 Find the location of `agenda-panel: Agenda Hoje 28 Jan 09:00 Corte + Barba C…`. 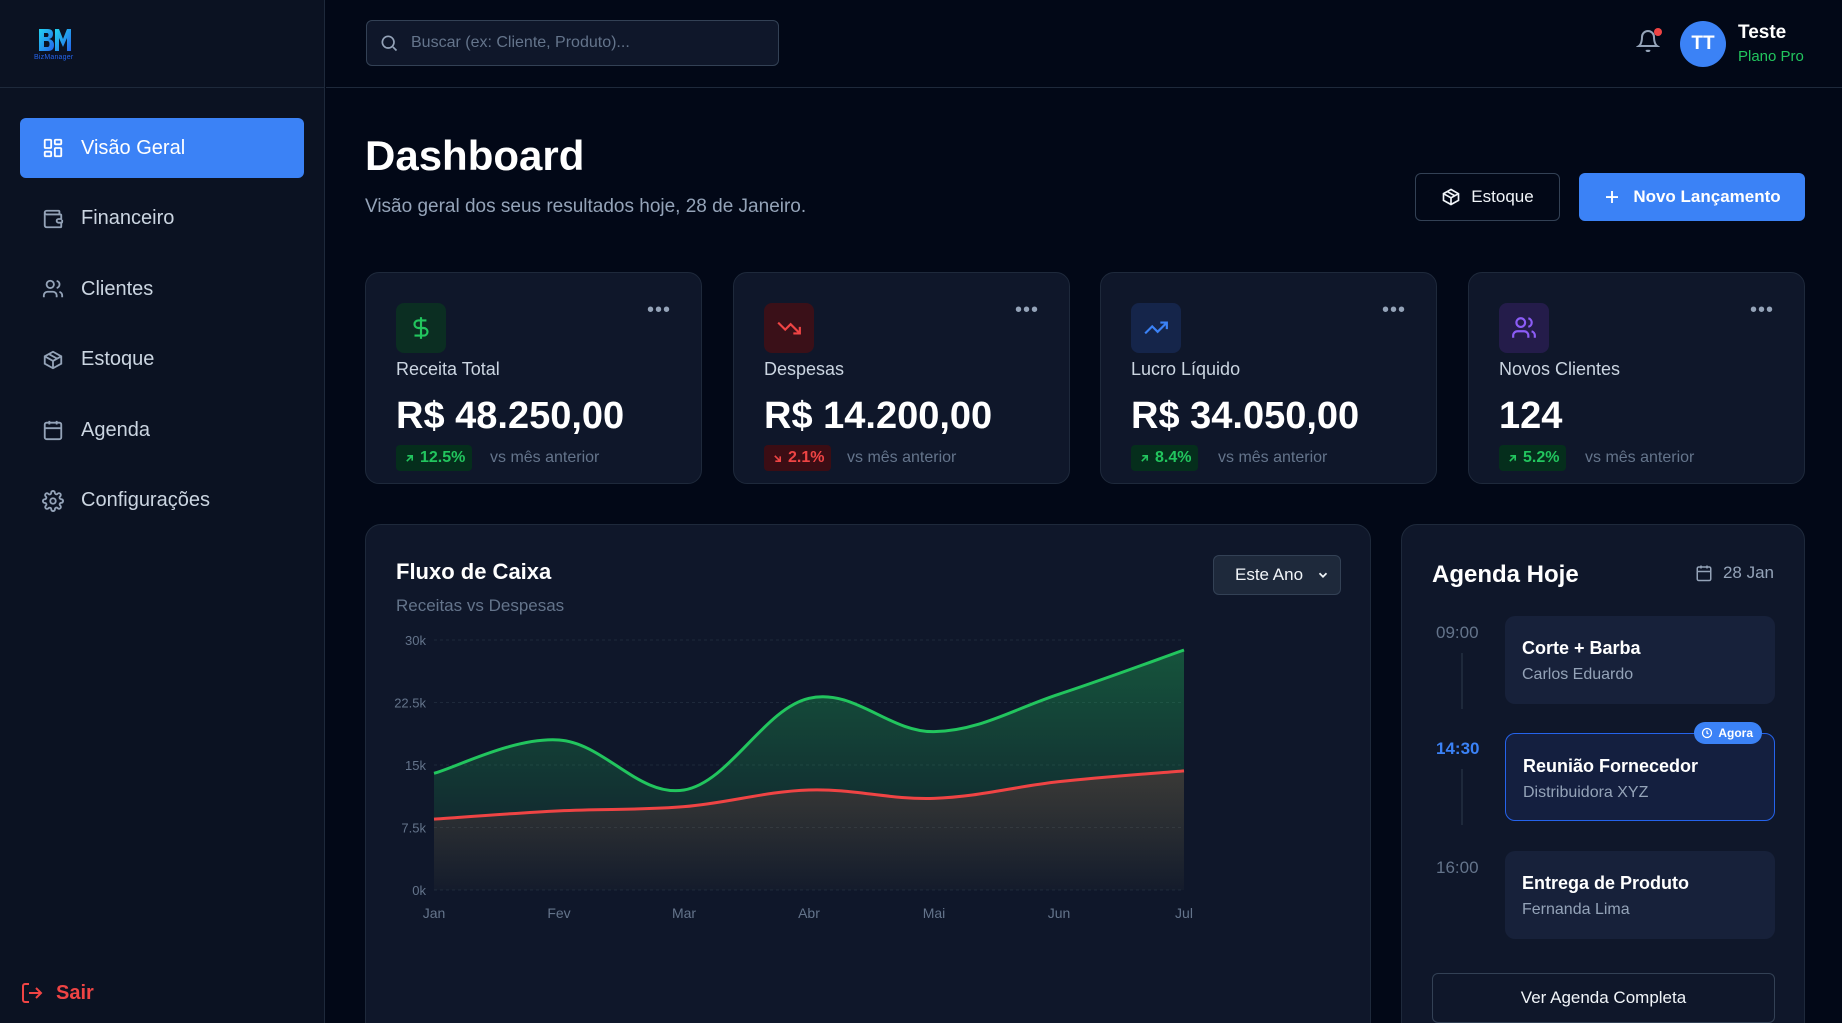

agenda-panel: Agenda Hoje 28 Jan 09:00 Corte + Barba C… is located at coordinates (1603, 773).